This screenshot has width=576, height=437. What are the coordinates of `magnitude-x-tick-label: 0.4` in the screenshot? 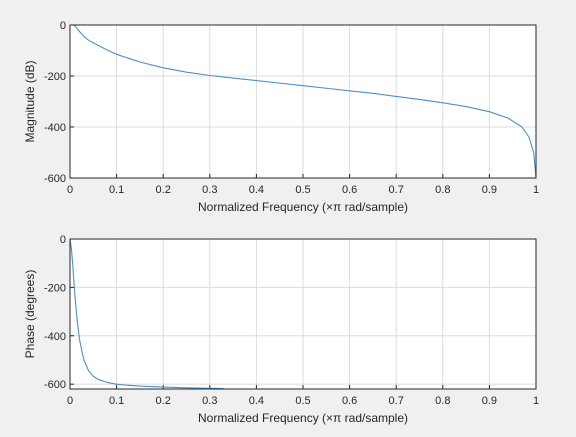 It's located at (256, 190).